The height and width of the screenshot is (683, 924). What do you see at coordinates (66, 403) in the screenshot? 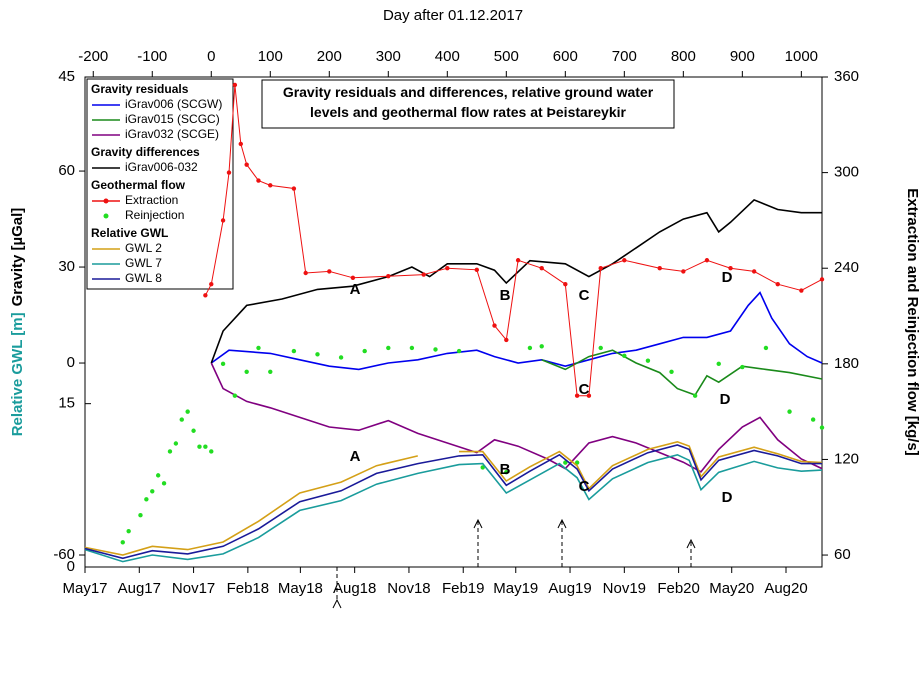
I see `gwl-tick-label: 15` at bounding box center [66, 403].